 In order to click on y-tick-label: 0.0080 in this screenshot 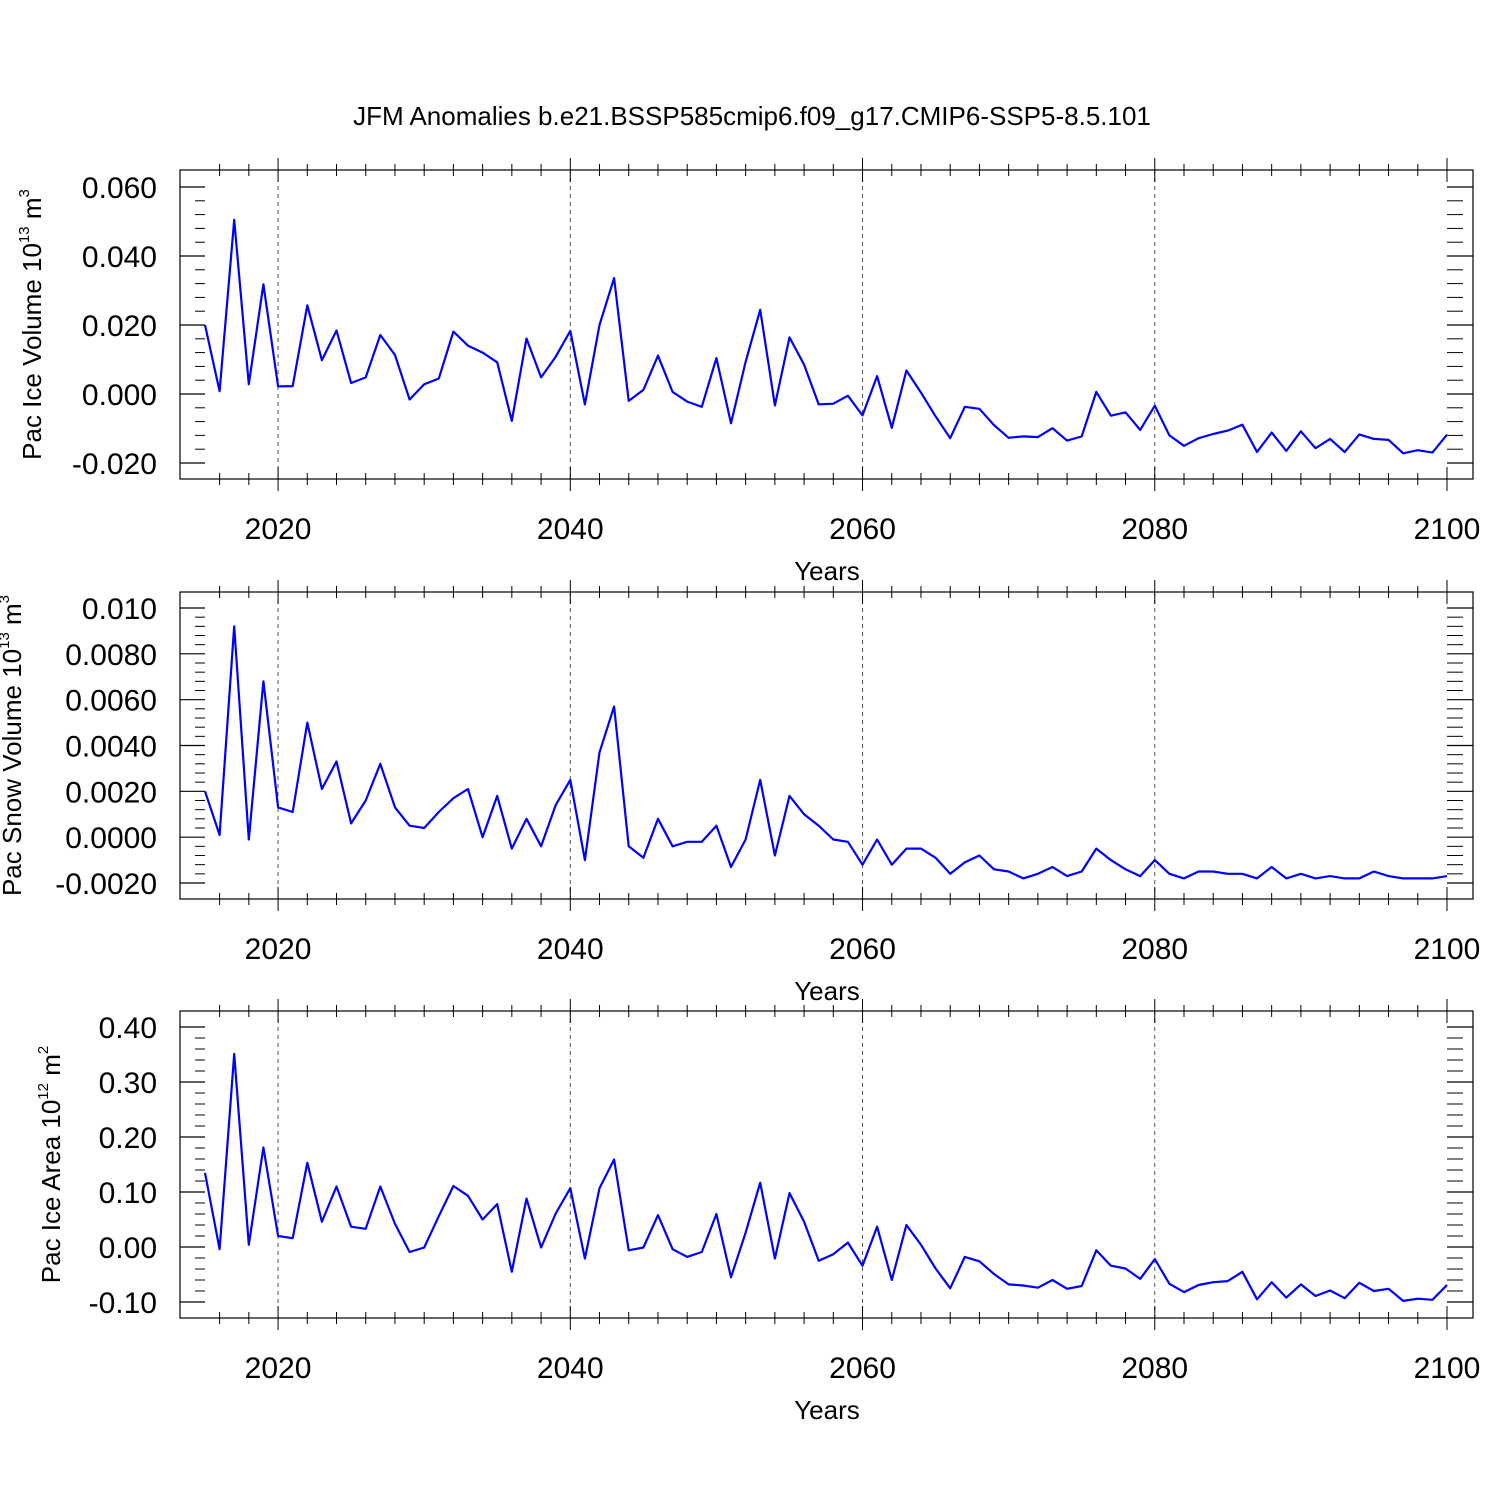, I will do `click(111, 655)`.